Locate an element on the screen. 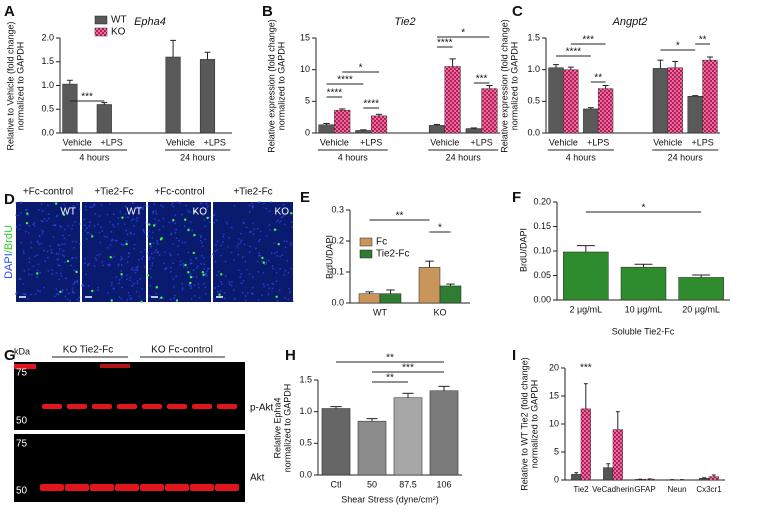 Image resolution: width=769 pixels, height=512 pixels. legend-label: KO is located at coordinates (118, 32).